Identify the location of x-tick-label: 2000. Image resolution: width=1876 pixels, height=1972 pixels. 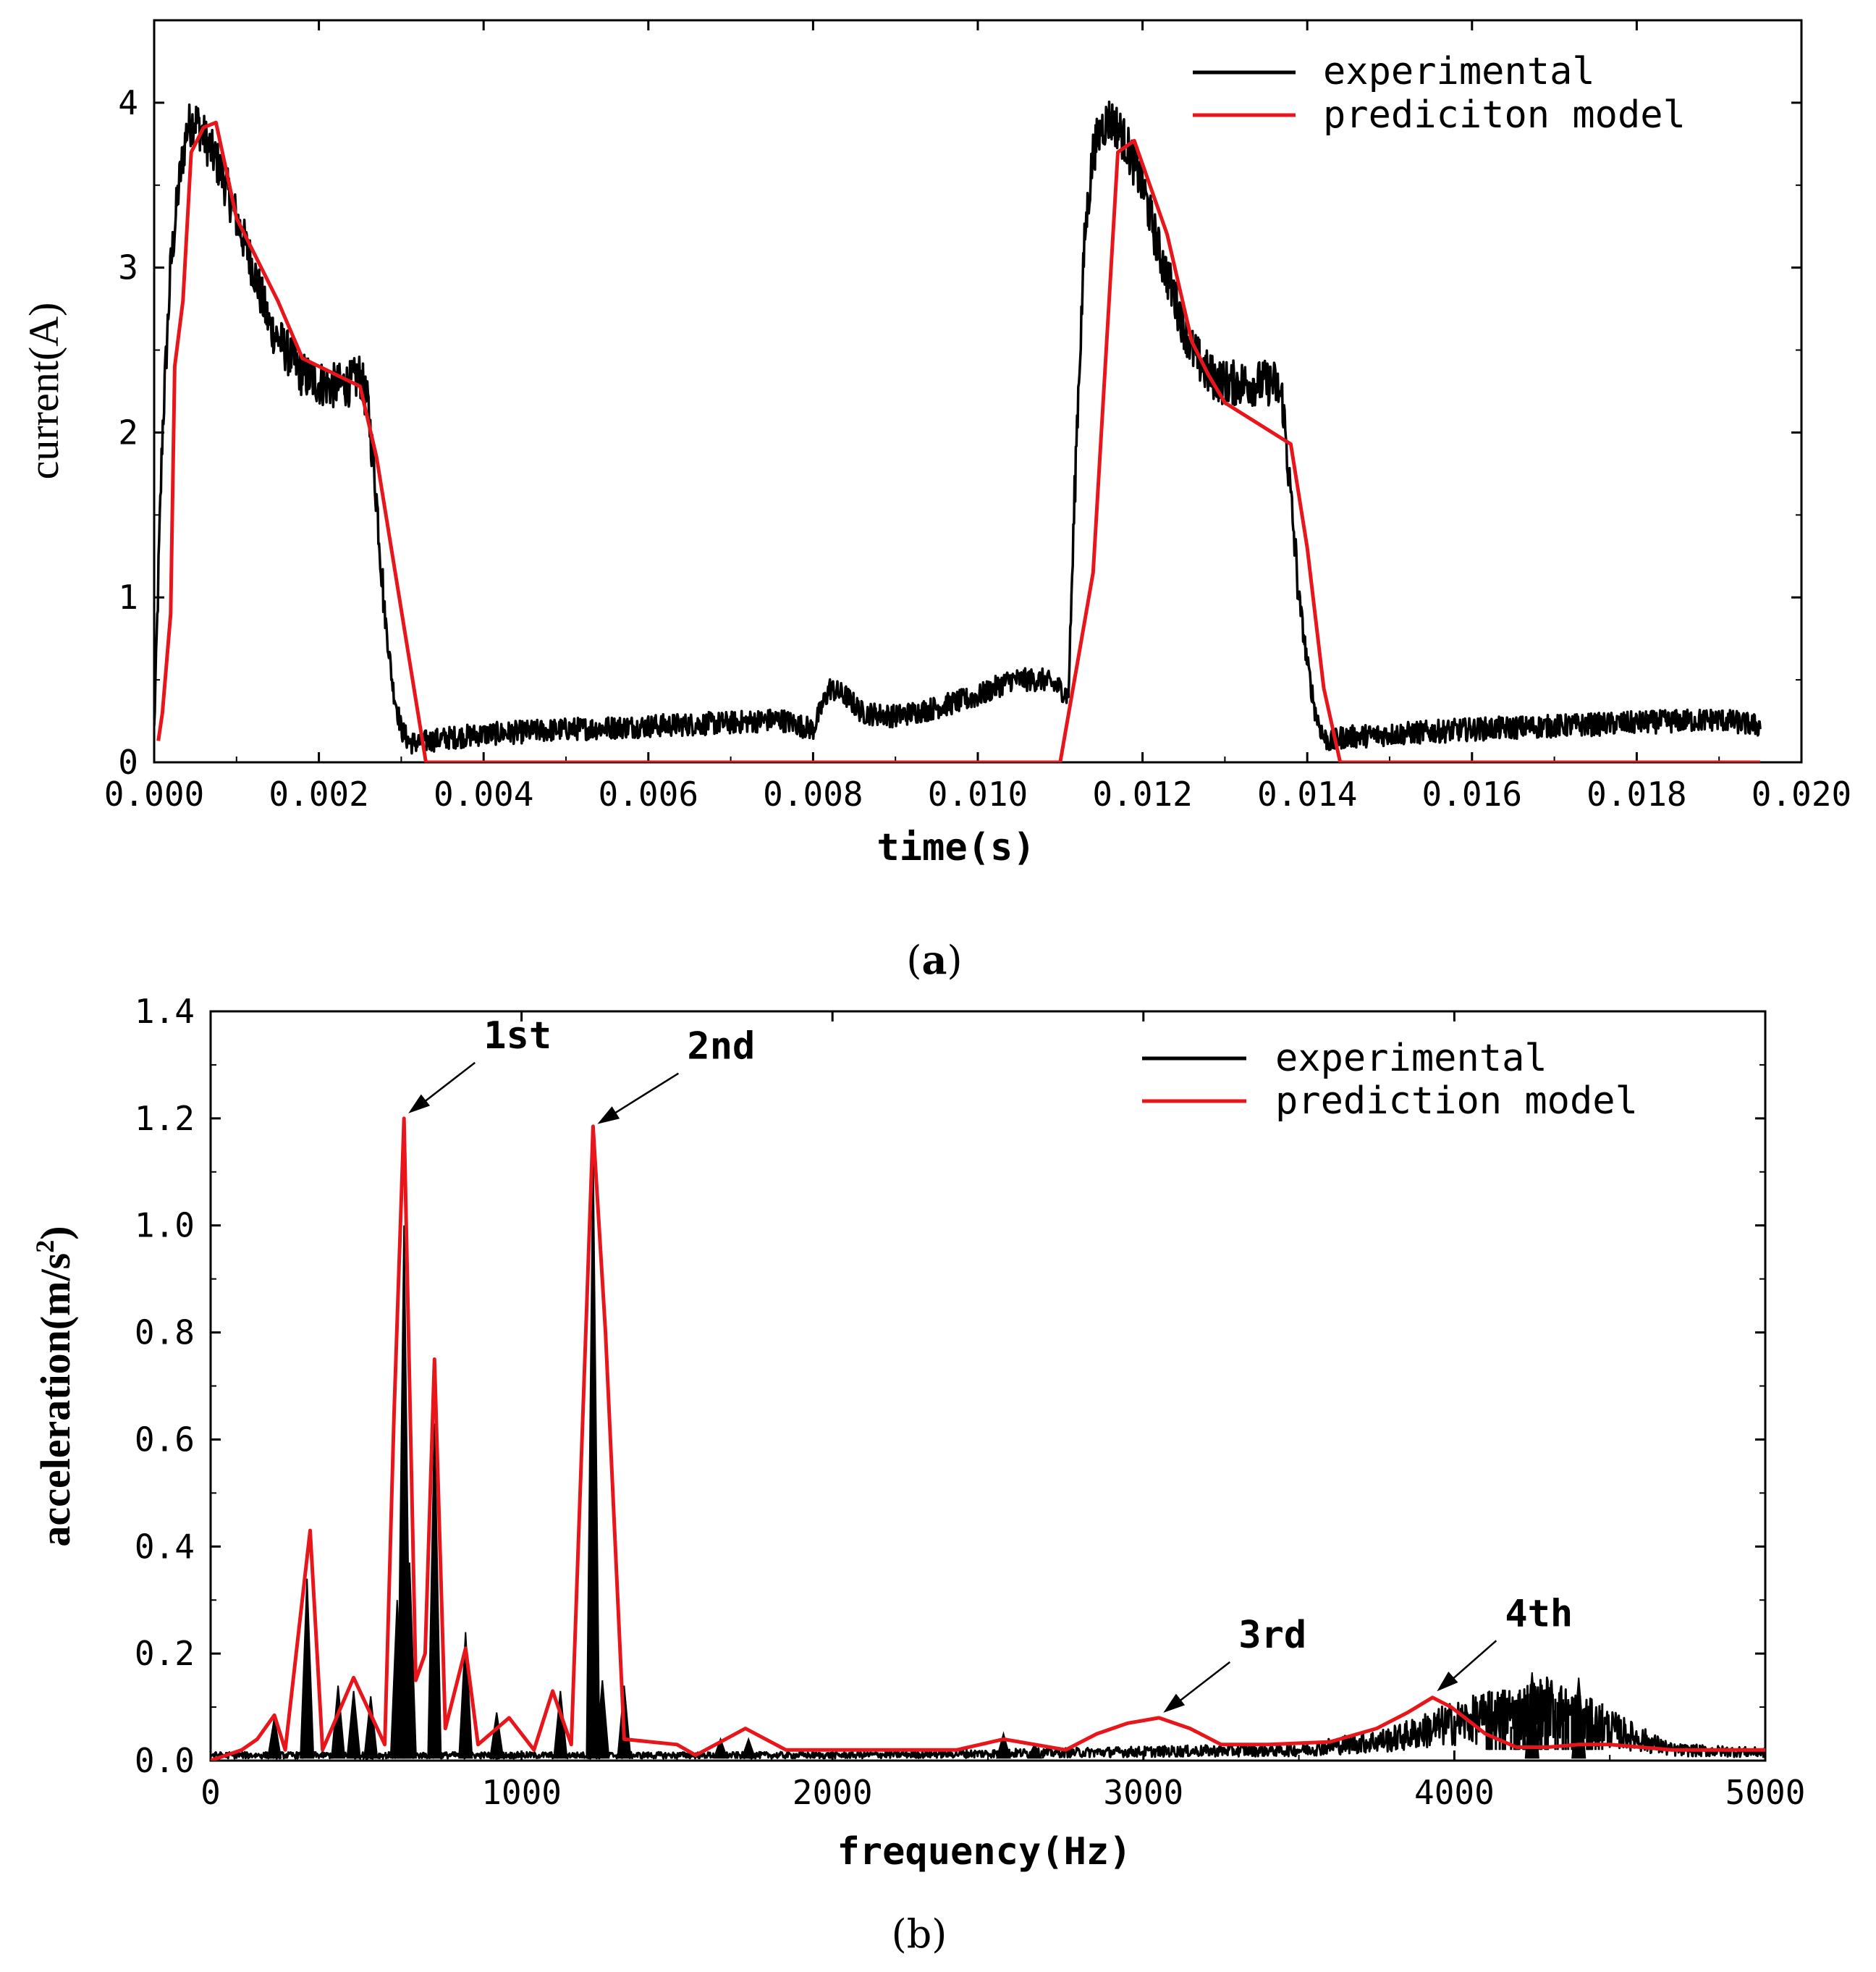
(833, 1792).